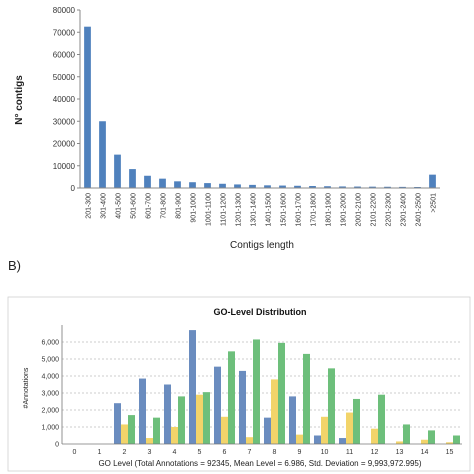 The height and width of the screenshot is (474, 474). Describe the element at coordinates (149, 206) in the screenshot. I see `x-tick-label: 601-700` at that location.